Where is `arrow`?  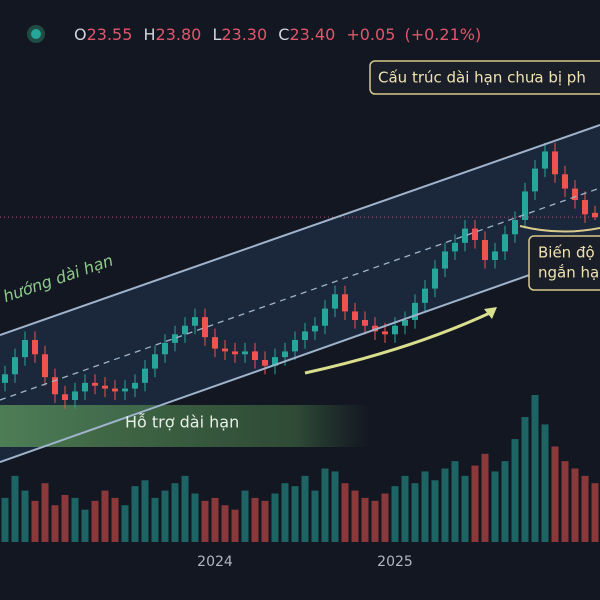
arrow is located at coordinates (398, 342).